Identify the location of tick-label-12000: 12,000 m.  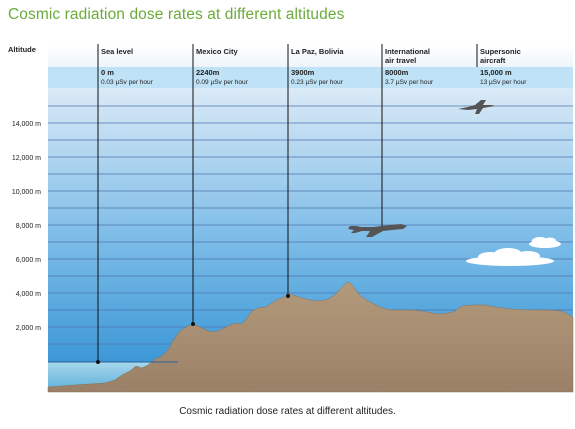
(26, 158).